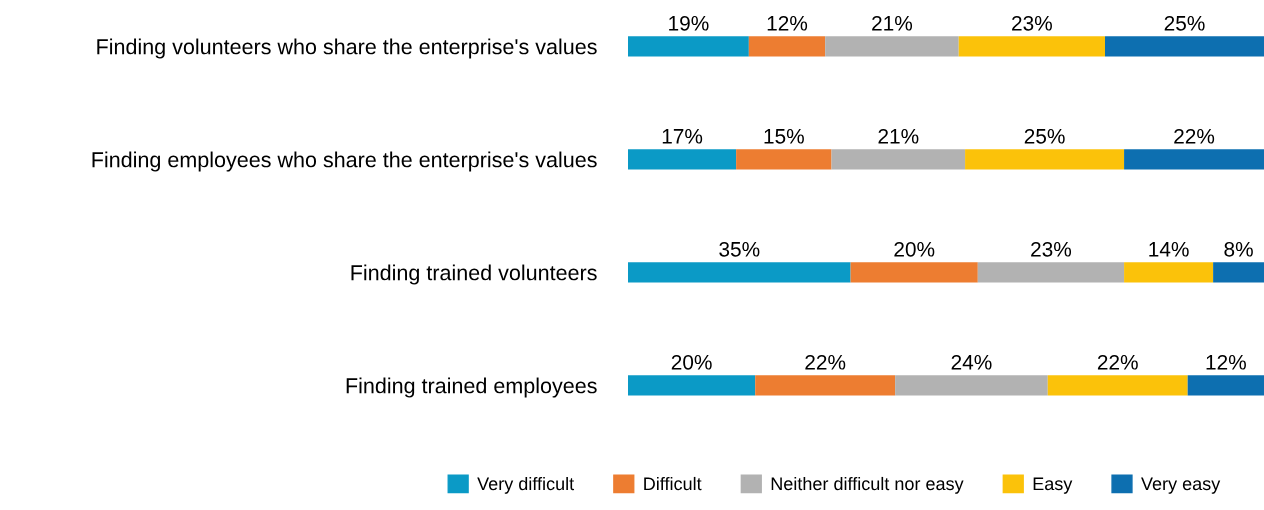 This screenshot has height=510, width=1264. I want to click on y-tick-label: Finding trained volunteers, so click(474, 274).